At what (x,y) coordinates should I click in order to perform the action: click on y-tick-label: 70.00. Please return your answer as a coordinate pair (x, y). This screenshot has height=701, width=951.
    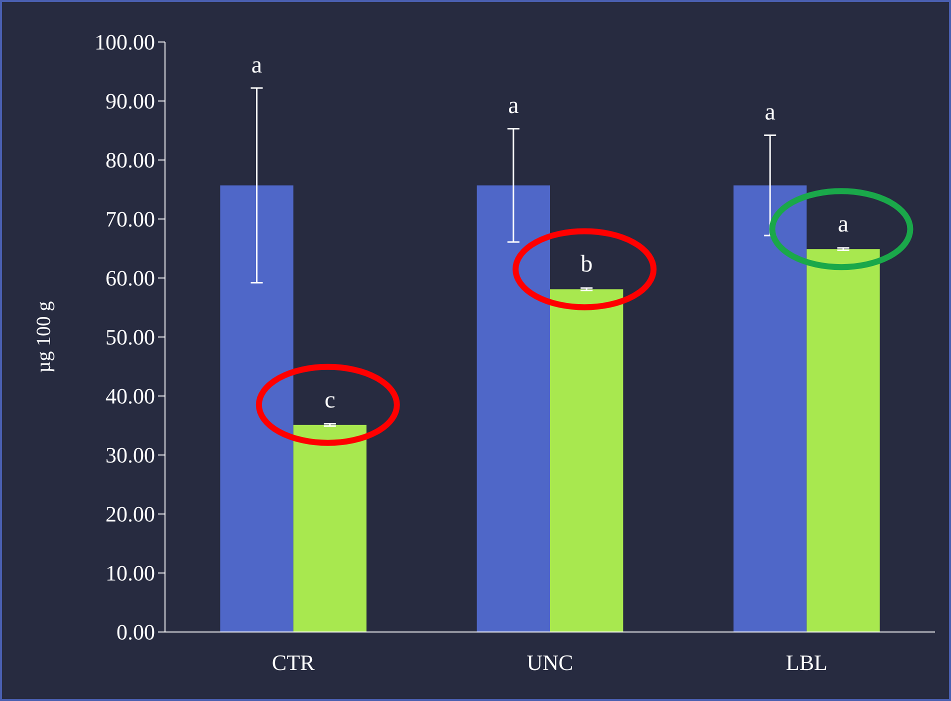
    Looking at the image, I should click on (130, 219).